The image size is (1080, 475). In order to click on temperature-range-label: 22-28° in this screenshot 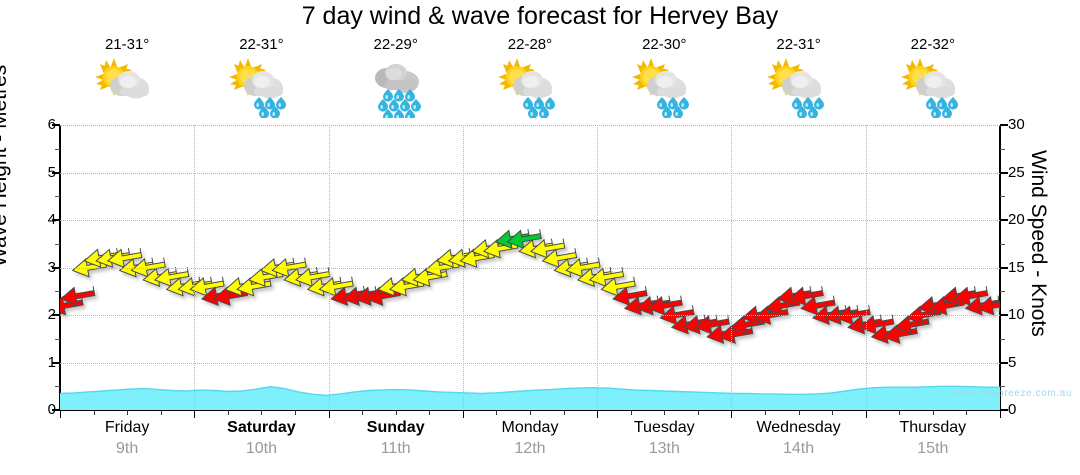, I will do `click(530, 44)`.